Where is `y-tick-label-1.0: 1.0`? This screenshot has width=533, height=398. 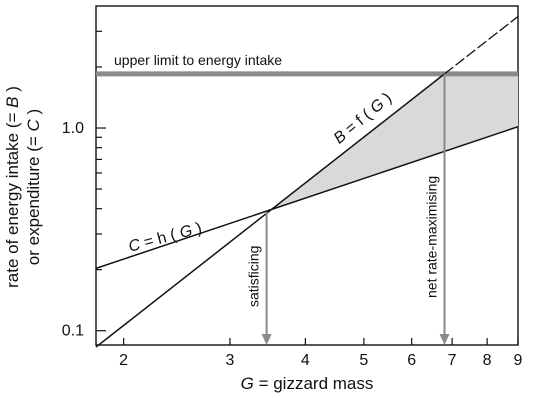
y-tick-label-1.0: 1.0 is located at coordinates (73, 128).